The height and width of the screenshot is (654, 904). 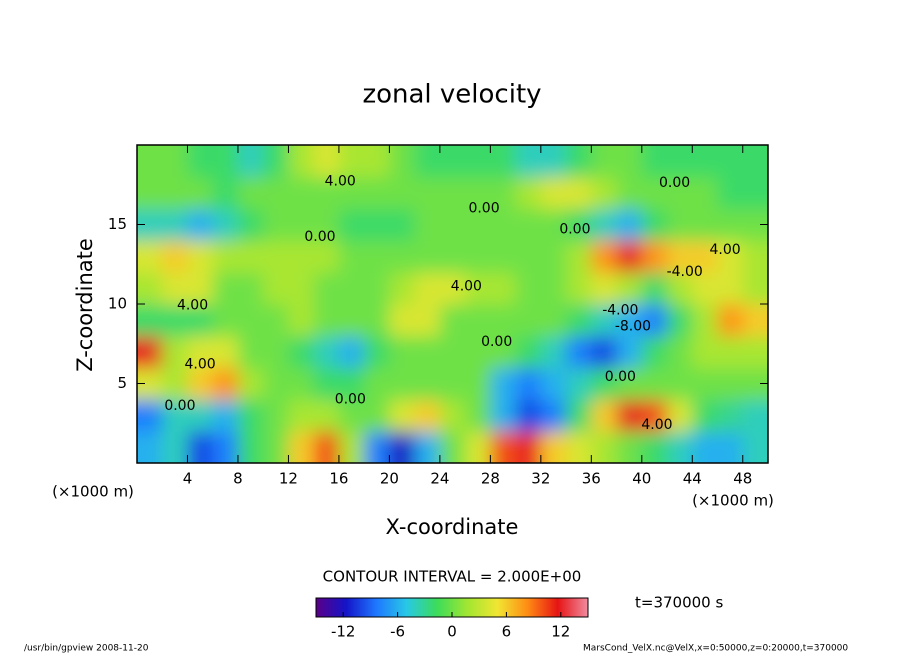 What do you see at coordinates (238, 479) in the screenshot?
I see `x-tick-label: 8` at bounding box center [238, 479].